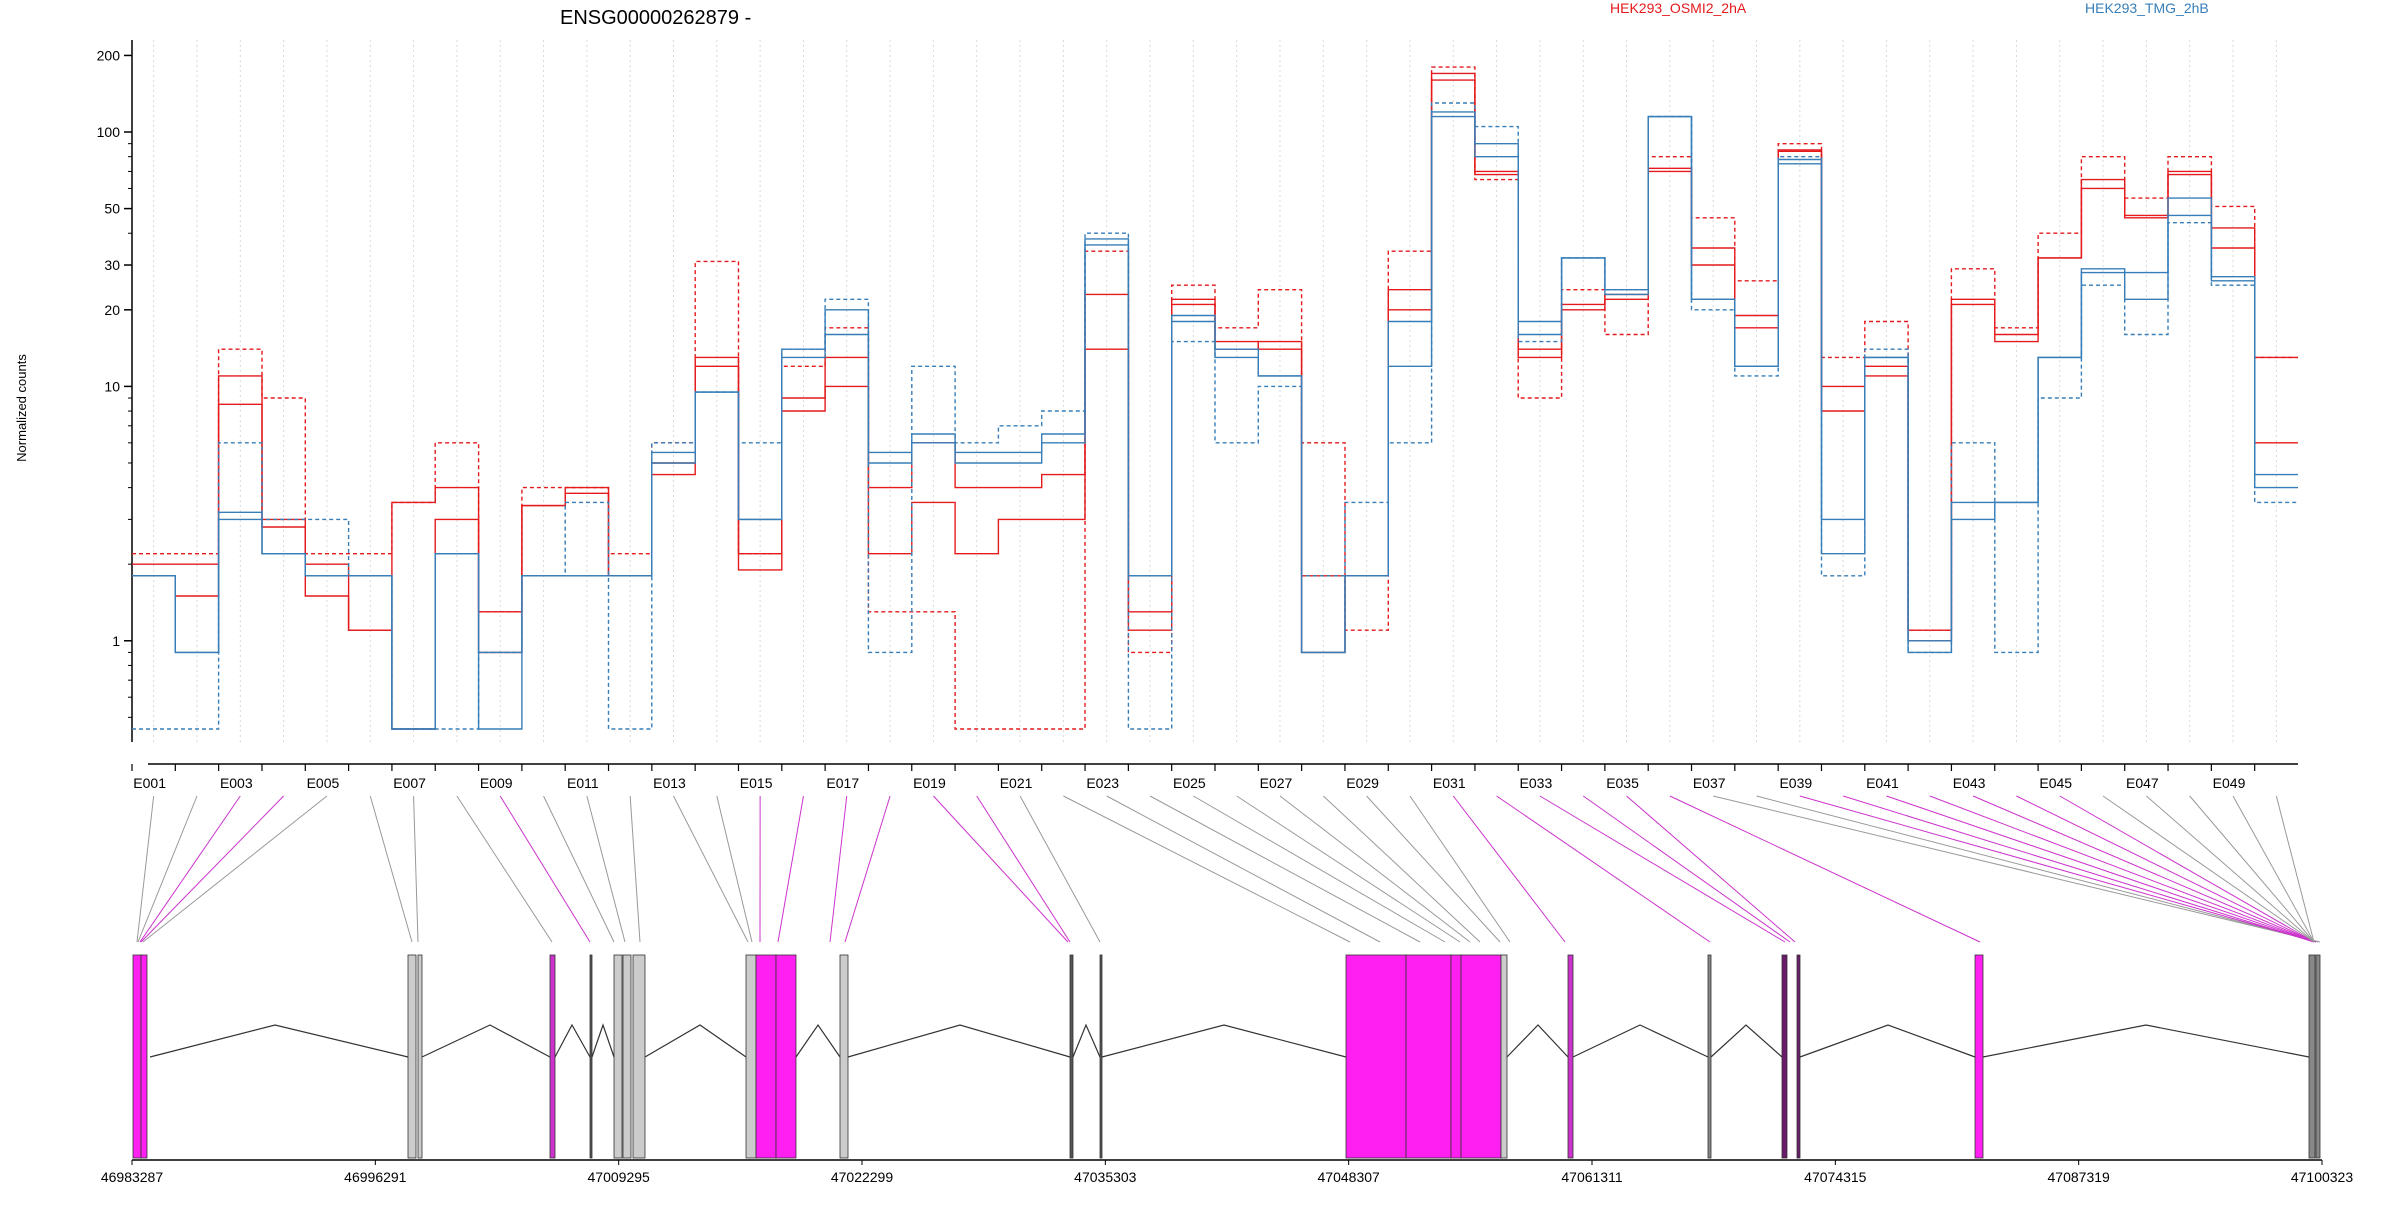 The image size is (2400, 1205). Describe the element at coordinates (1969, 783) in the screenshot. I see `x-tick-label: E043` at that location.